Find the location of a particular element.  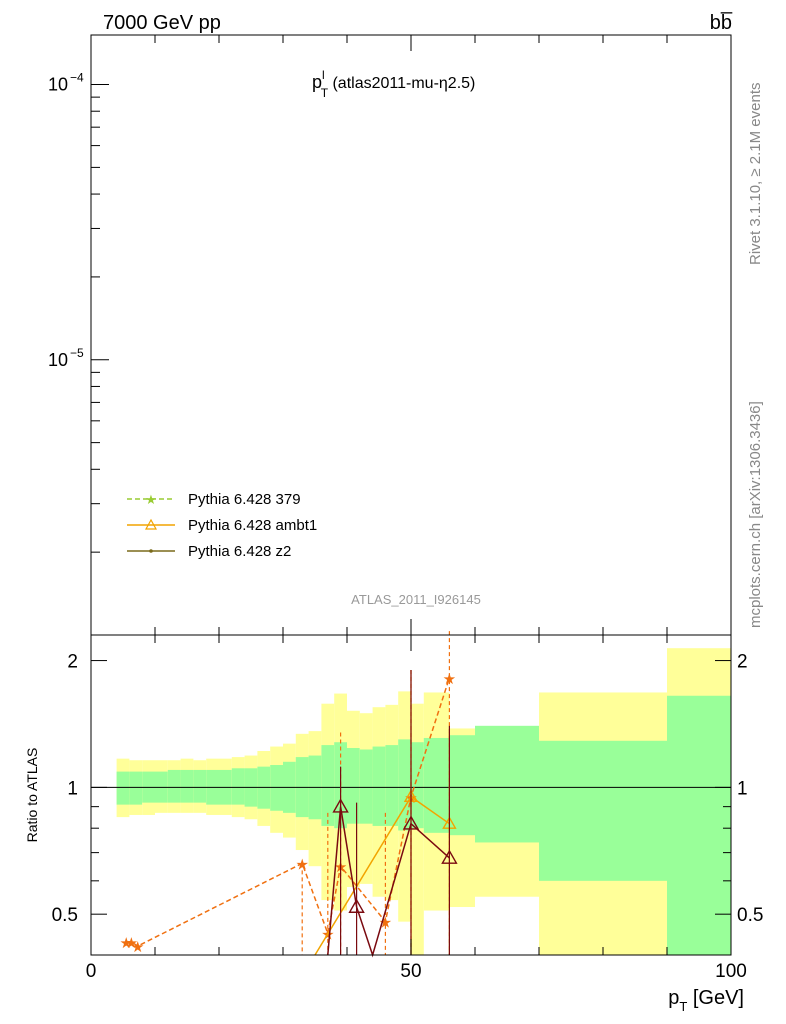

legend-label-379: Pythia 6.428 379 is located at coordinates (244, 499).